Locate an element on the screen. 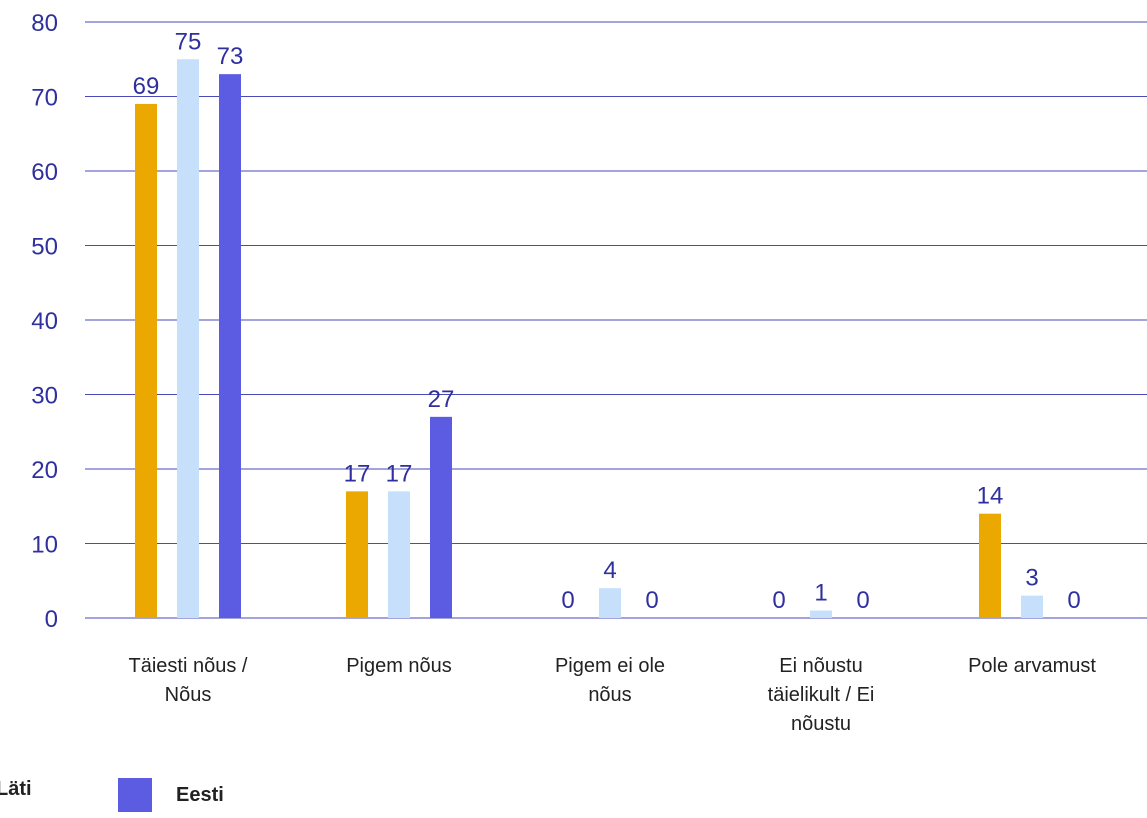  legend-item-eesti: Eesti is located at coordinates (171, 795).